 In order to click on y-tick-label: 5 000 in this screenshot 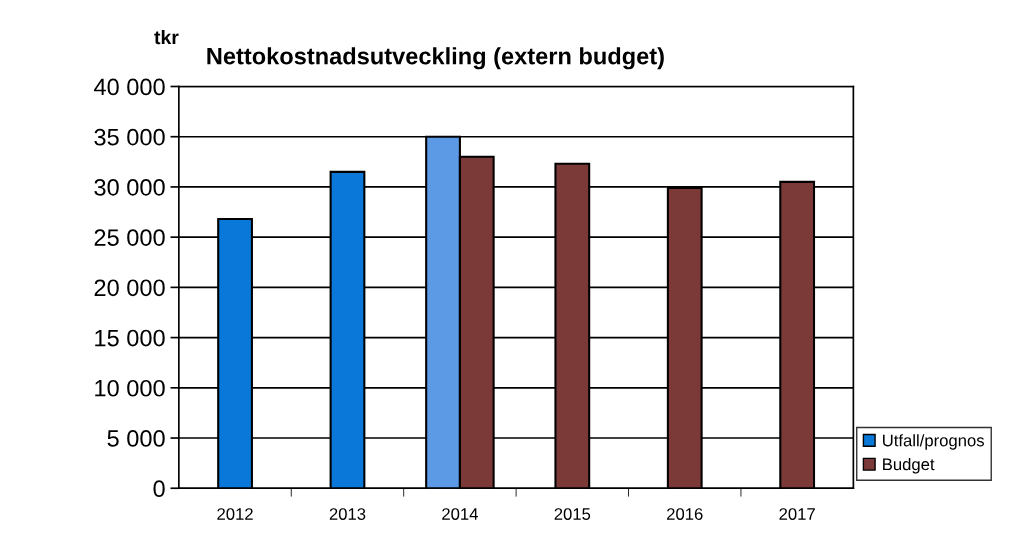, I will do `click(136, 438)`.